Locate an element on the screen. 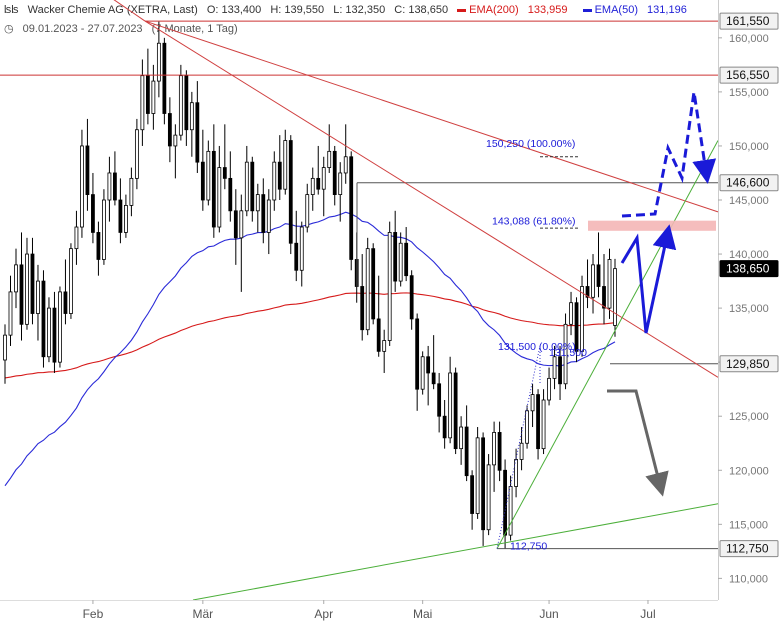 Image resolution: width=780 pixels, height=625 pixels. price-tag-box is located at coordinates (749, 75).